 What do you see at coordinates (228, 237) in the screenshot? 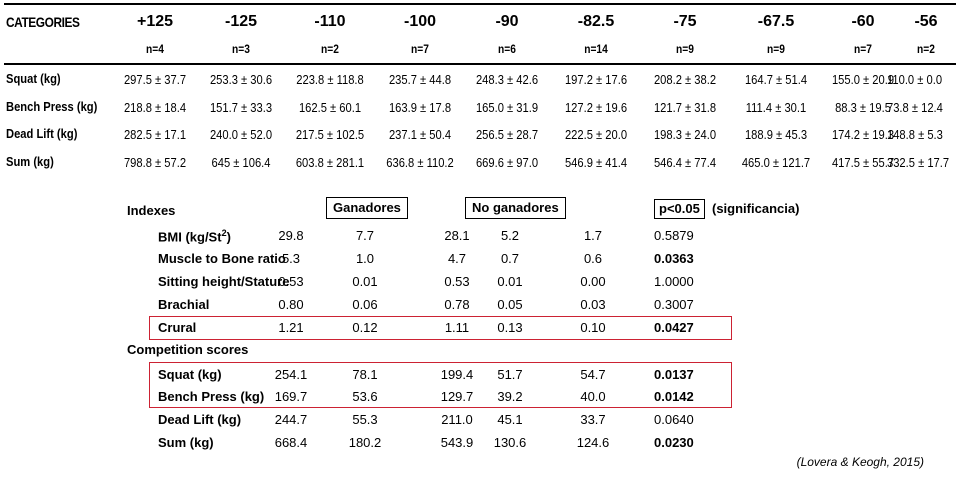
I see `index-row-label-end: )` at bounding box center [228, 237].